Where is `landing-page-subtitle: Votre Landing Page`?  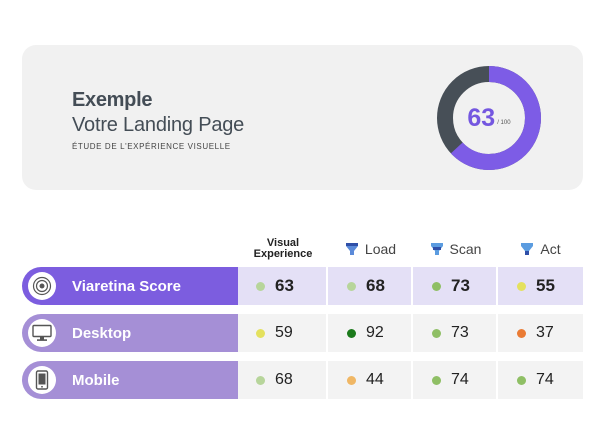 landing-page-subtitle: Votre Landing Page is located at coordinates (158, 125).